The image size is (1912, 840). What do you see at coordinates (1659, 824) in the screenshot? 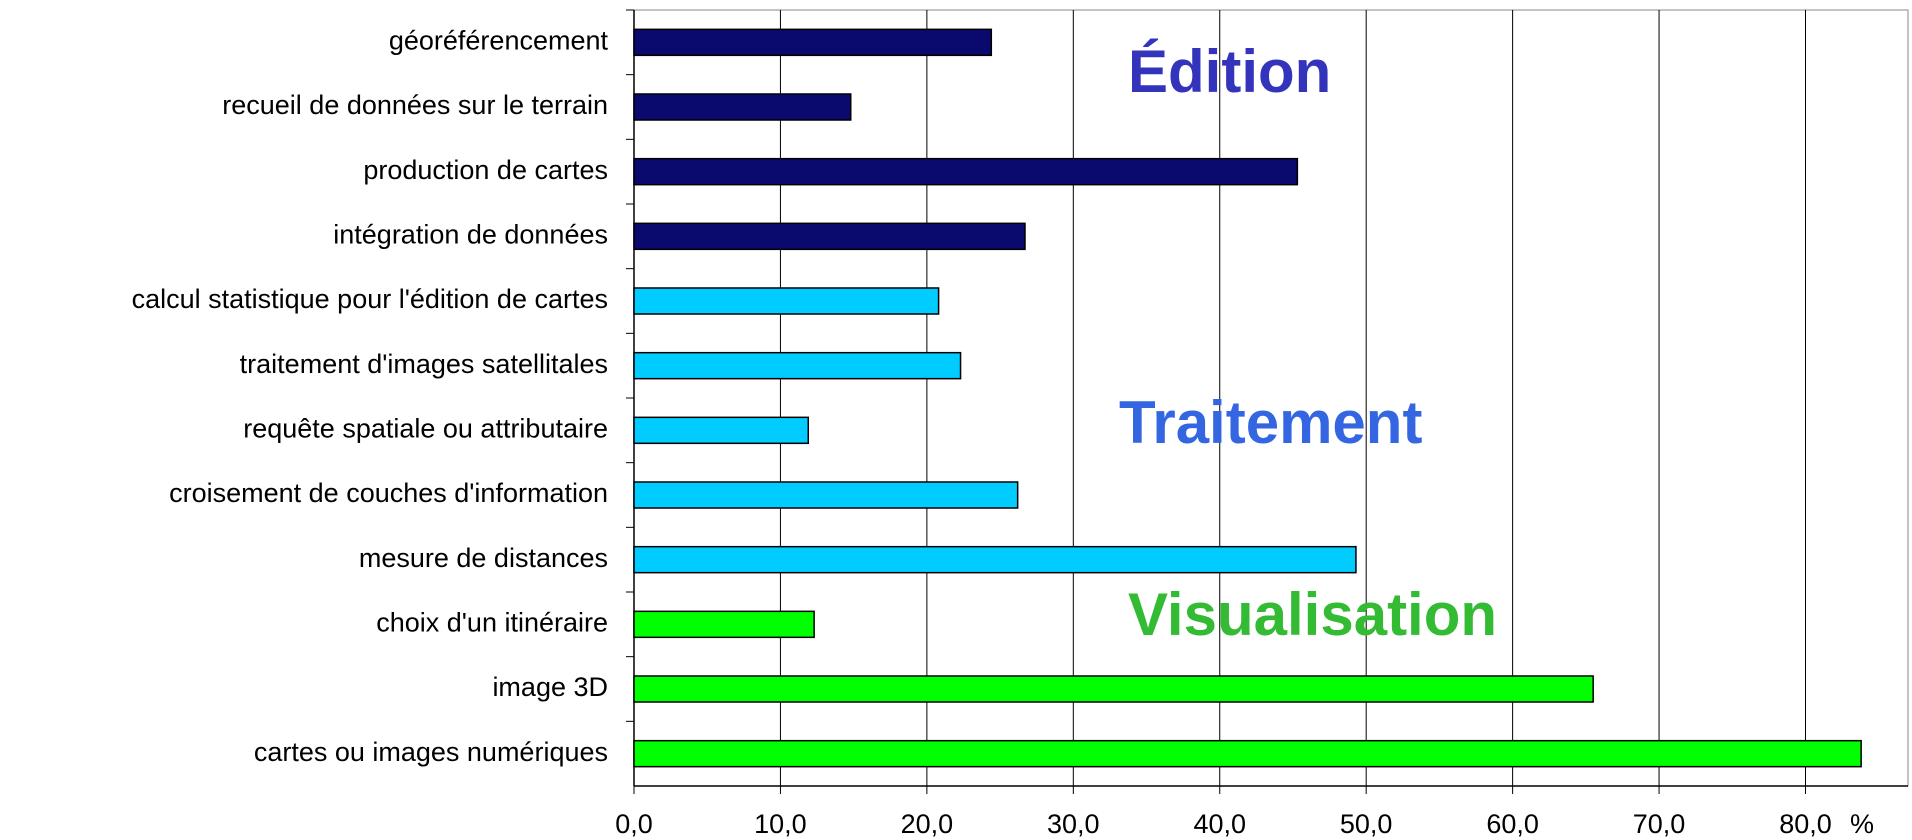
I see `x-tick-label: 70,0` at bounding box center [1659, 824].